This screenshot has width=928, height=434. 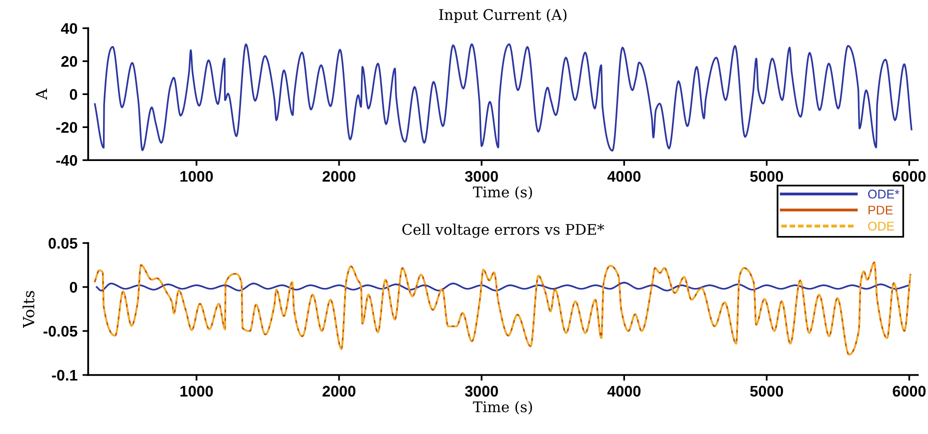 What do you see at coordinates (67, 127) in the screenshot?
I see `y-tick-label: -20` at bounding box center [67, 127].